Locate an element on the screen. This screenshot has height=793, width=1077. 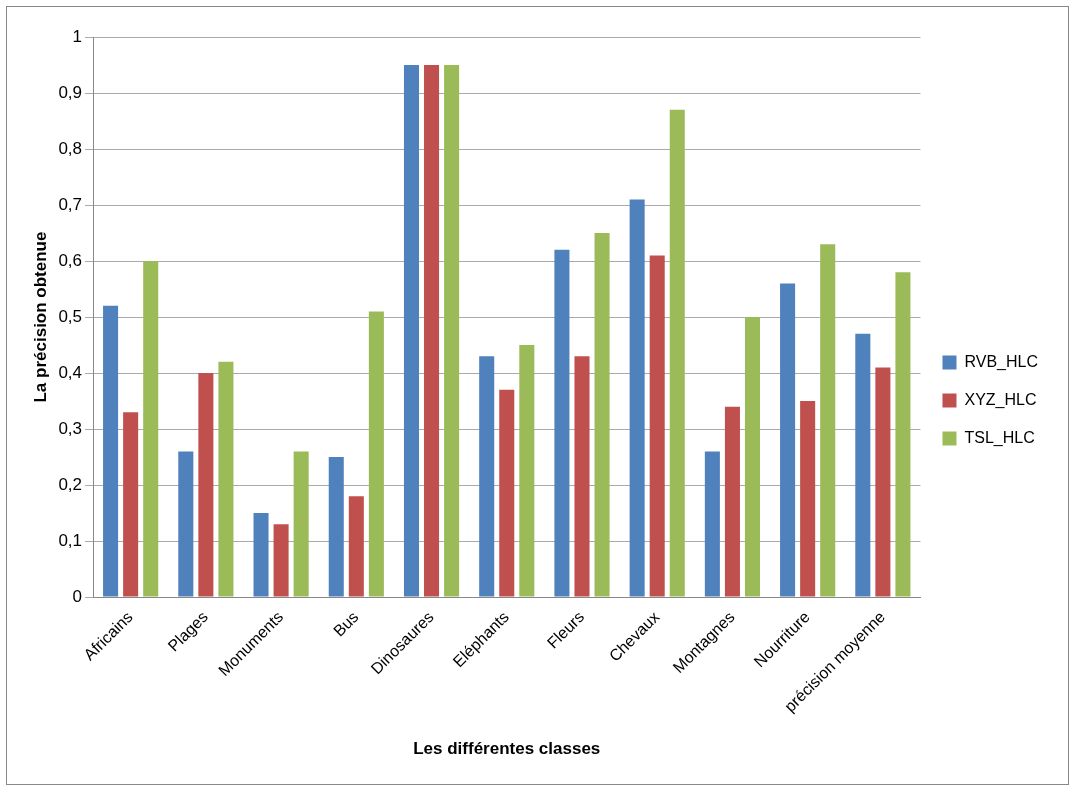
legend-label: RVB_HLC is located at coordinates (1001, 361).